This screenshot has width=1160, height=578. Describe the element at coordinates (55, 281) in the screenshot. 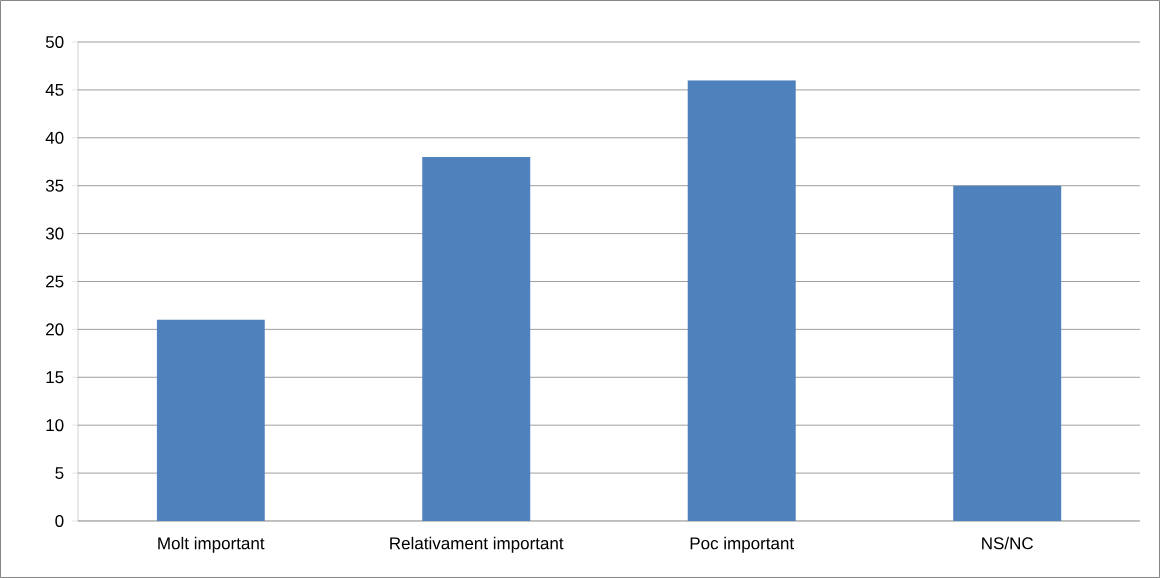

I see `y-tick-label: 25` at that location.